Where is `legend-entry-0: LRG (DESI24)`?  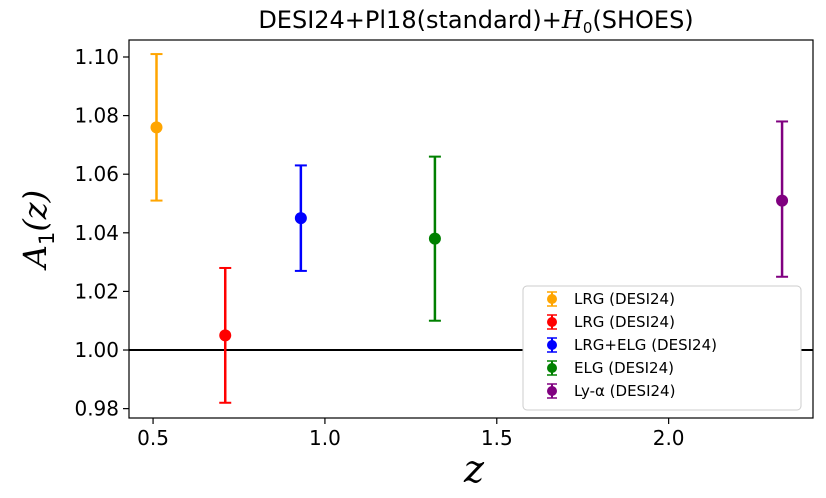
legend-entry-0: LRG (DESI24) is located at coordinates (611, 299).